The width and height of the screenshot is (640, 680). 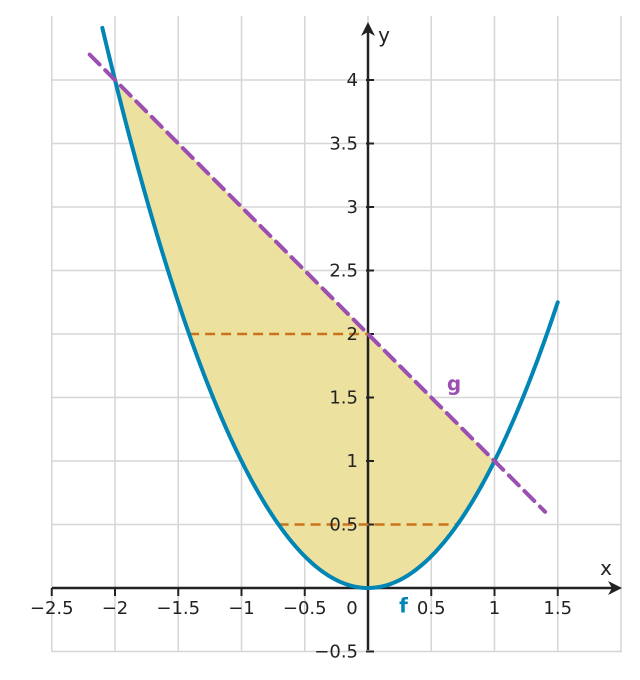 What do you see at coordinates (52, 608) in the screenshot?
I see `x-tick-label: −2.5` at bounding box center [52, 608].